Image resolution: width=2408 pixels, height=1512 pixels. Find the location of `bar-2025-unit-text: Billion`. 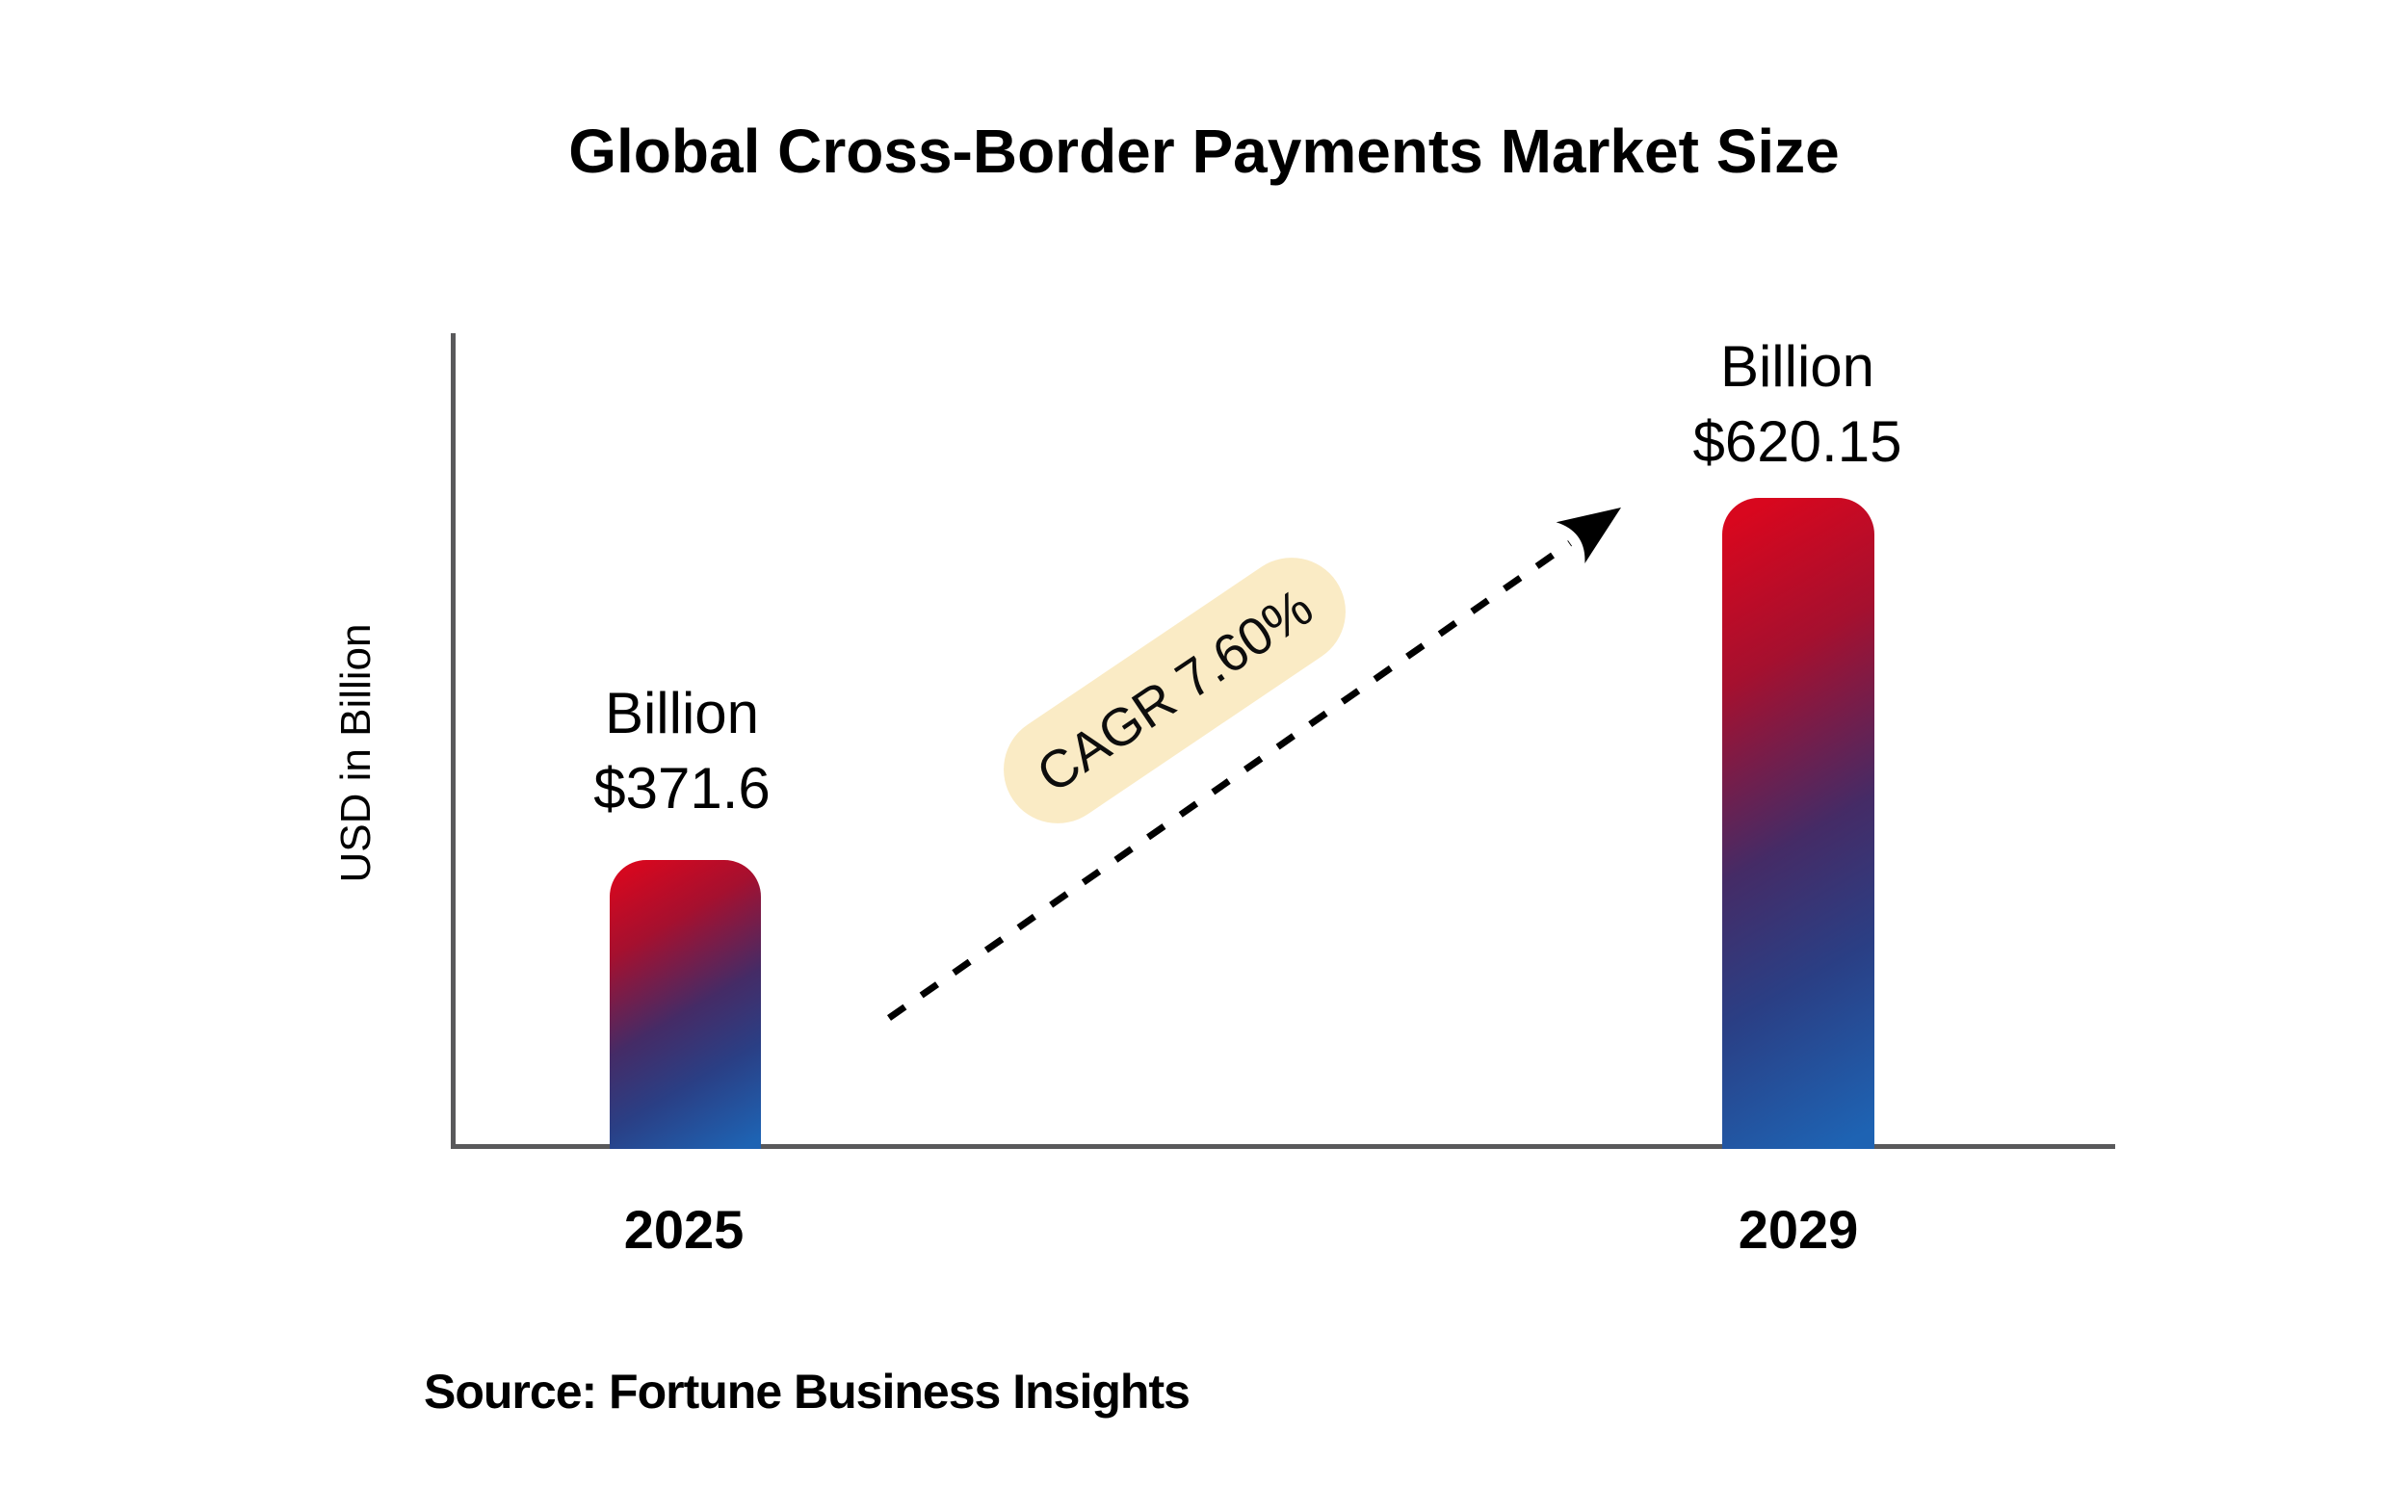

bar-2025-unit-text: Billion is located at coordinates (682, 713).